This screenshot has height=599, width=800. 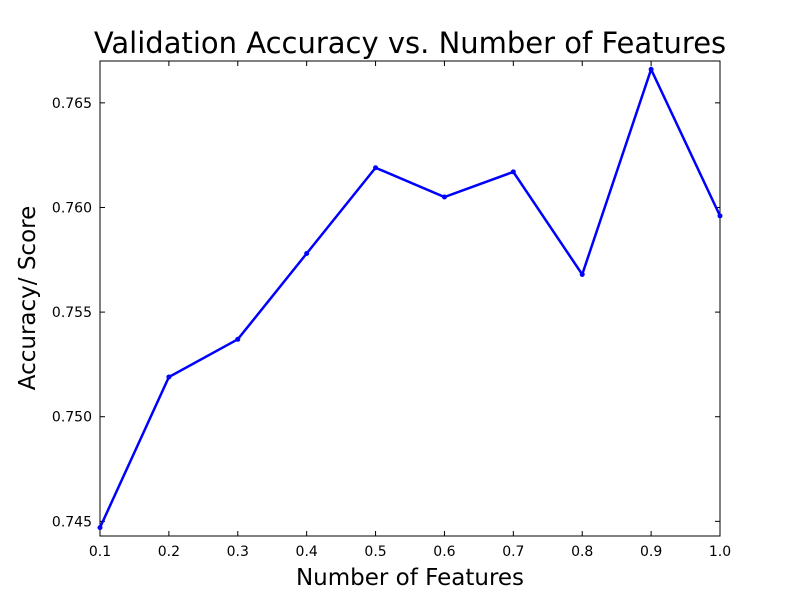 What do you see at coordinates (169, 552) in the screenshot?
I see `x-tick-label: 0.2` at bounding box center [169, 552].